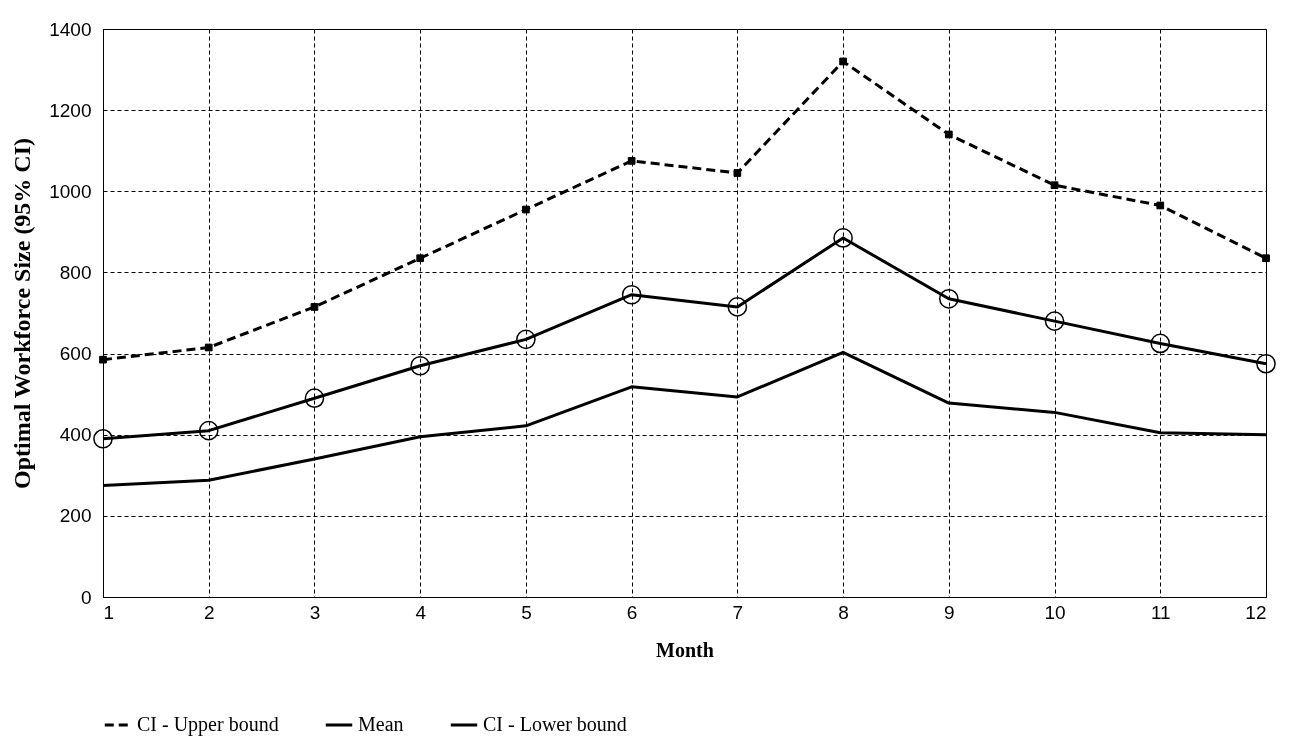 This screenshot has height=752, width=1310. Describe the element at coordinates (209, 612) in the screenshot. I see `x-tick-label: 2` at that location.